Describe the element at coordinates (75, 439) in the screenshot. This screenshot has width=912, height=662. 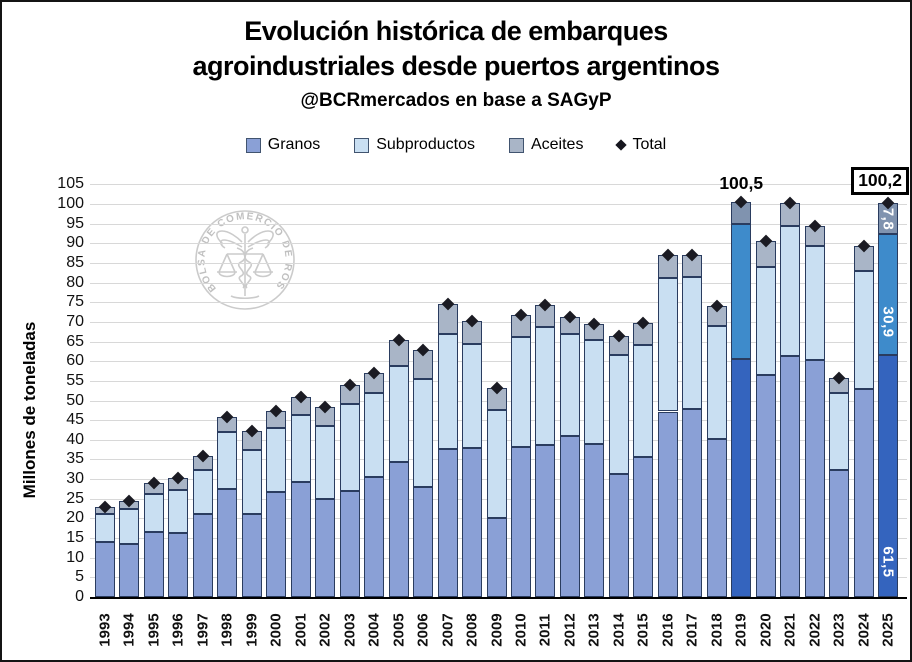
I see `y-tick-label-40: 40` at that location.